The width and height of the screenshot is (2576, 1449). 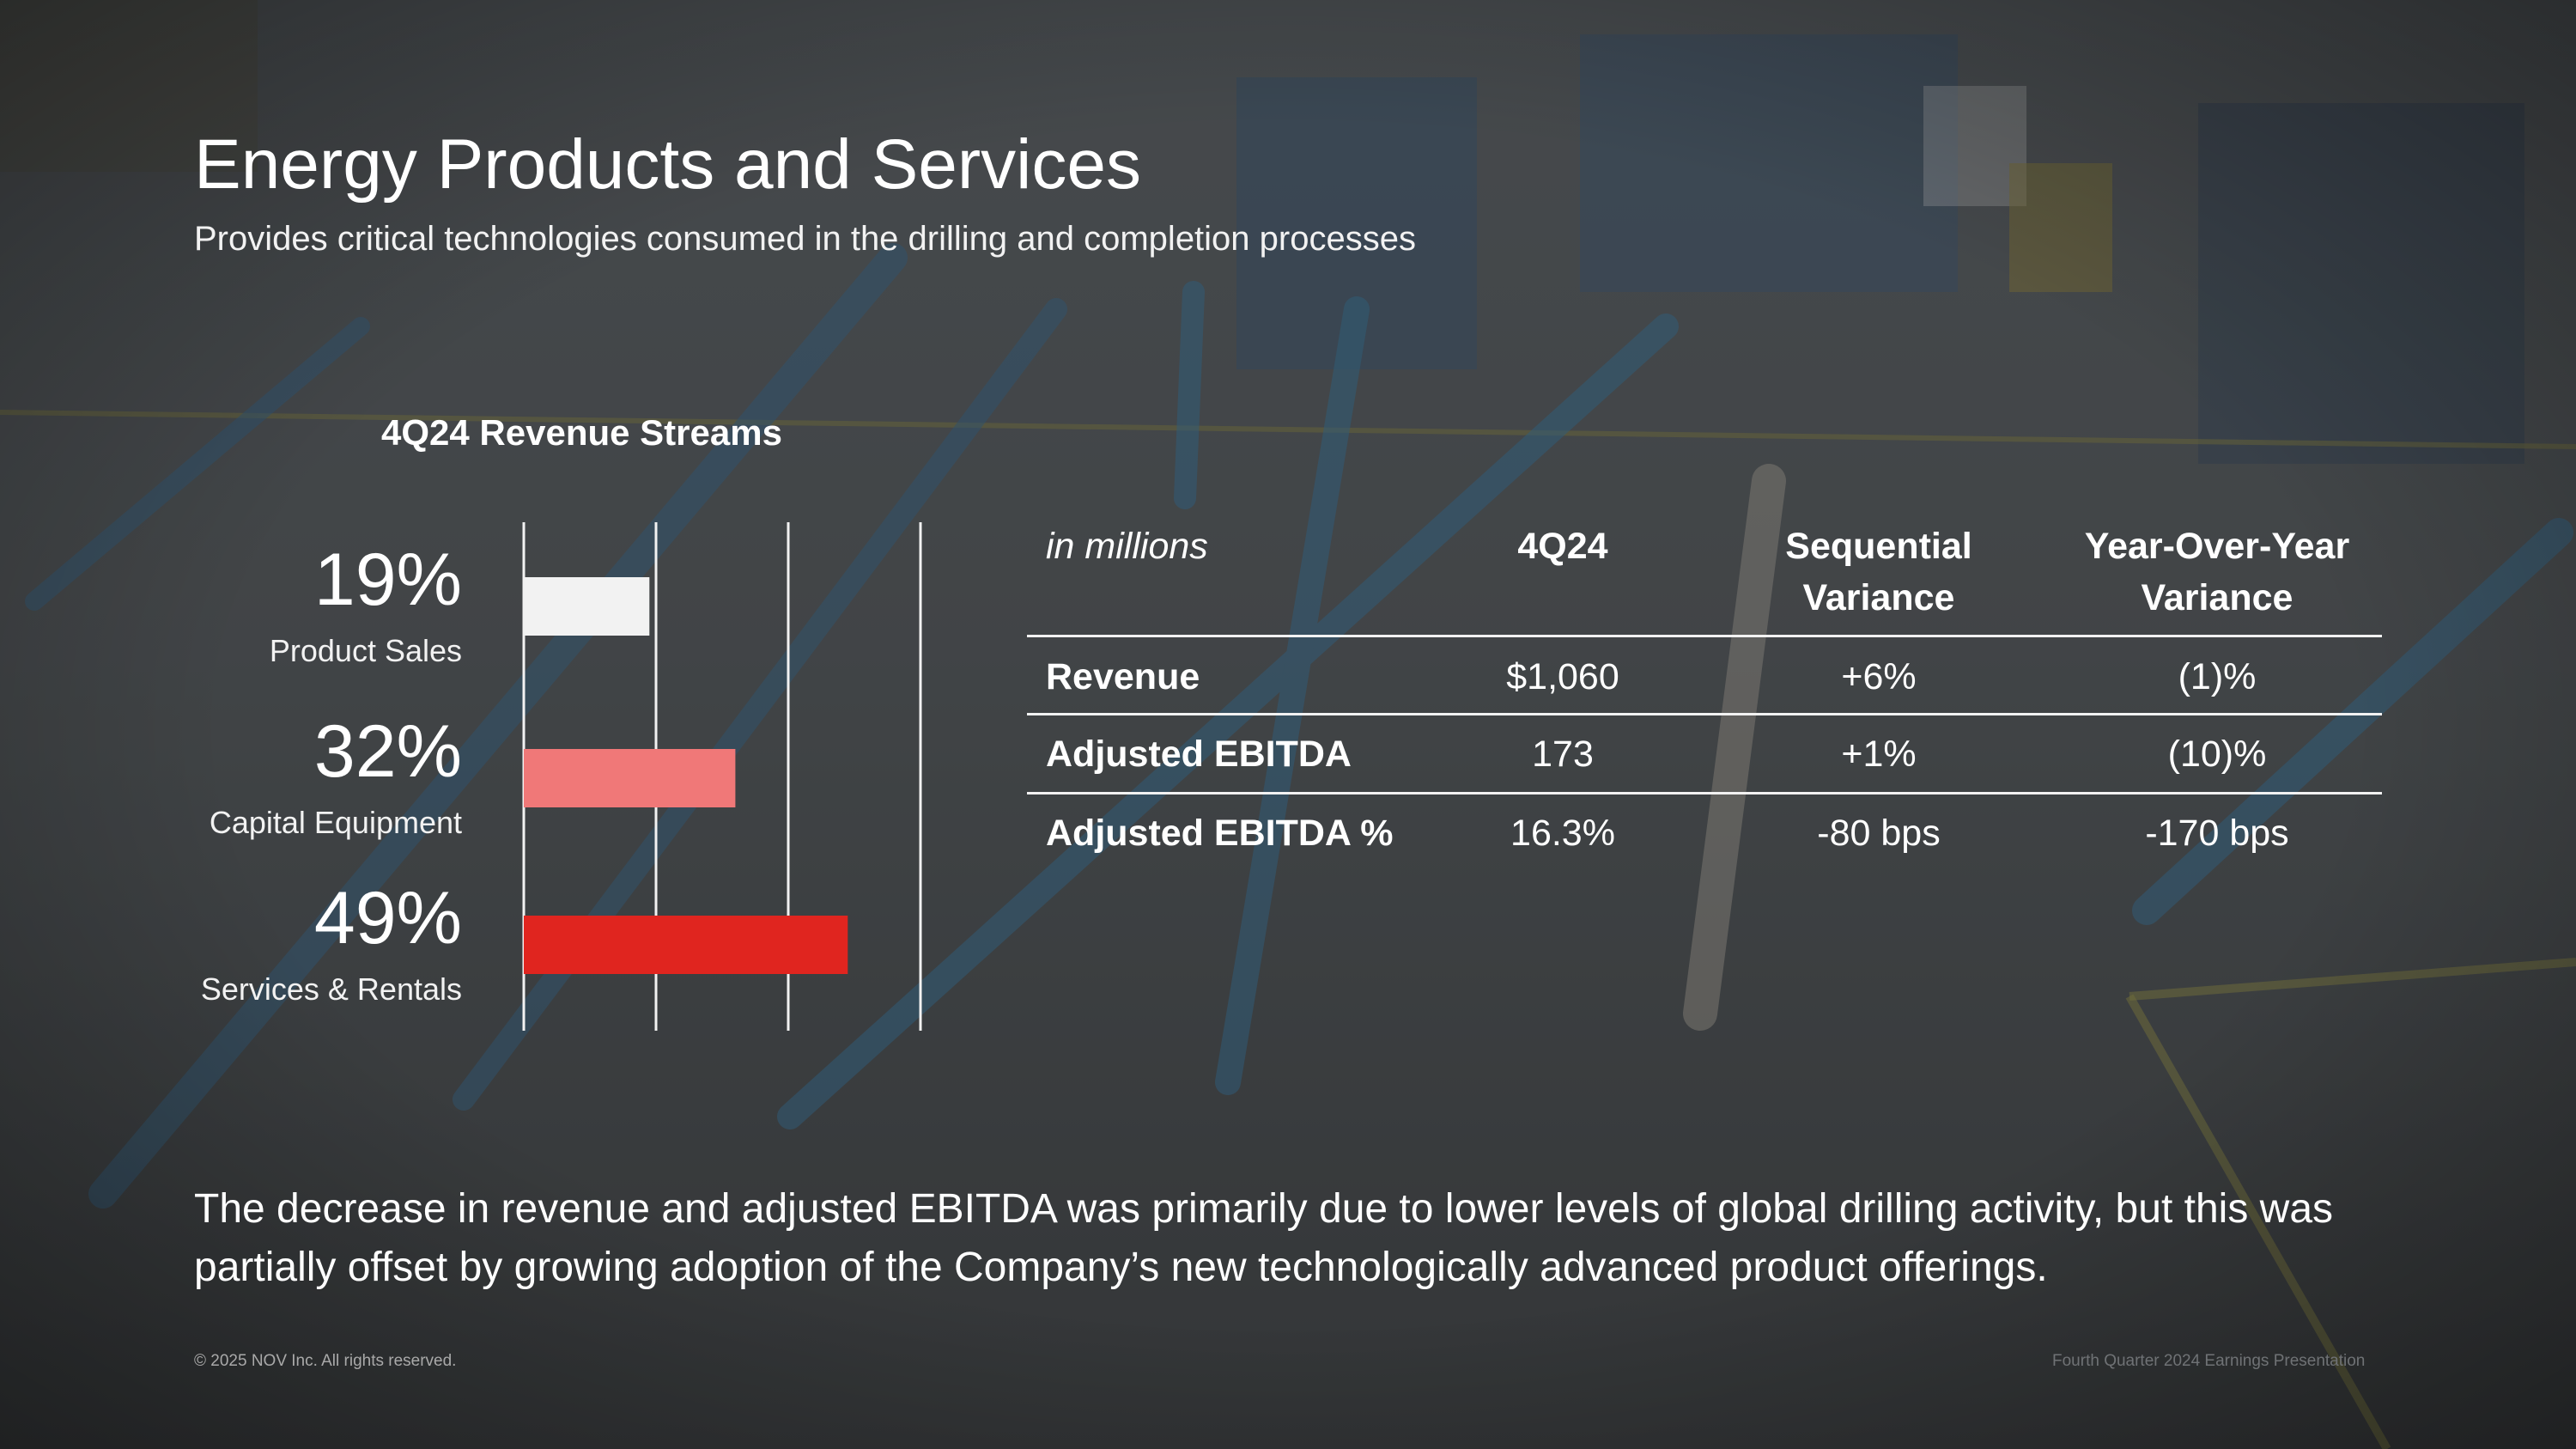 I want to click on table-row-label-1: Adjusted EBITDA, so click(x=1199, y=754).